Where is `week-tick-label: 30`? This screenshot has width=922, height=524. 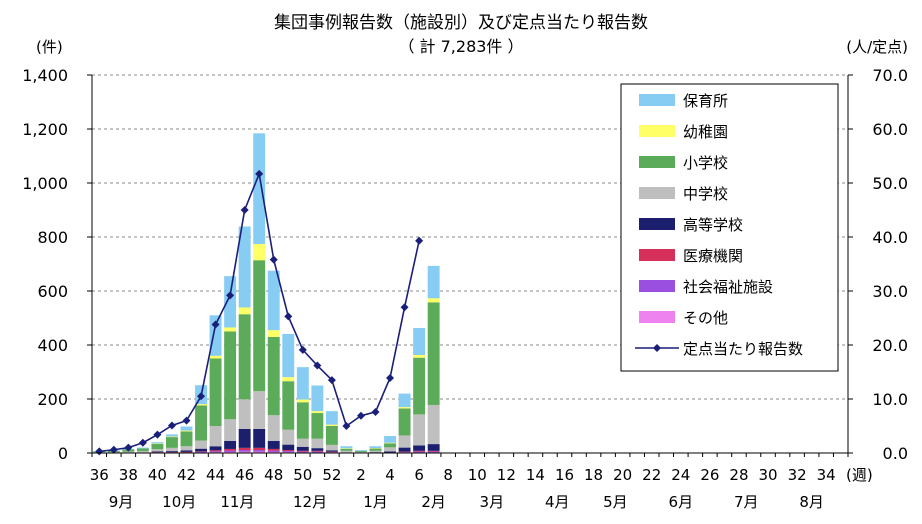
week-tick-label: 30 is located at coordinates (767, 475).